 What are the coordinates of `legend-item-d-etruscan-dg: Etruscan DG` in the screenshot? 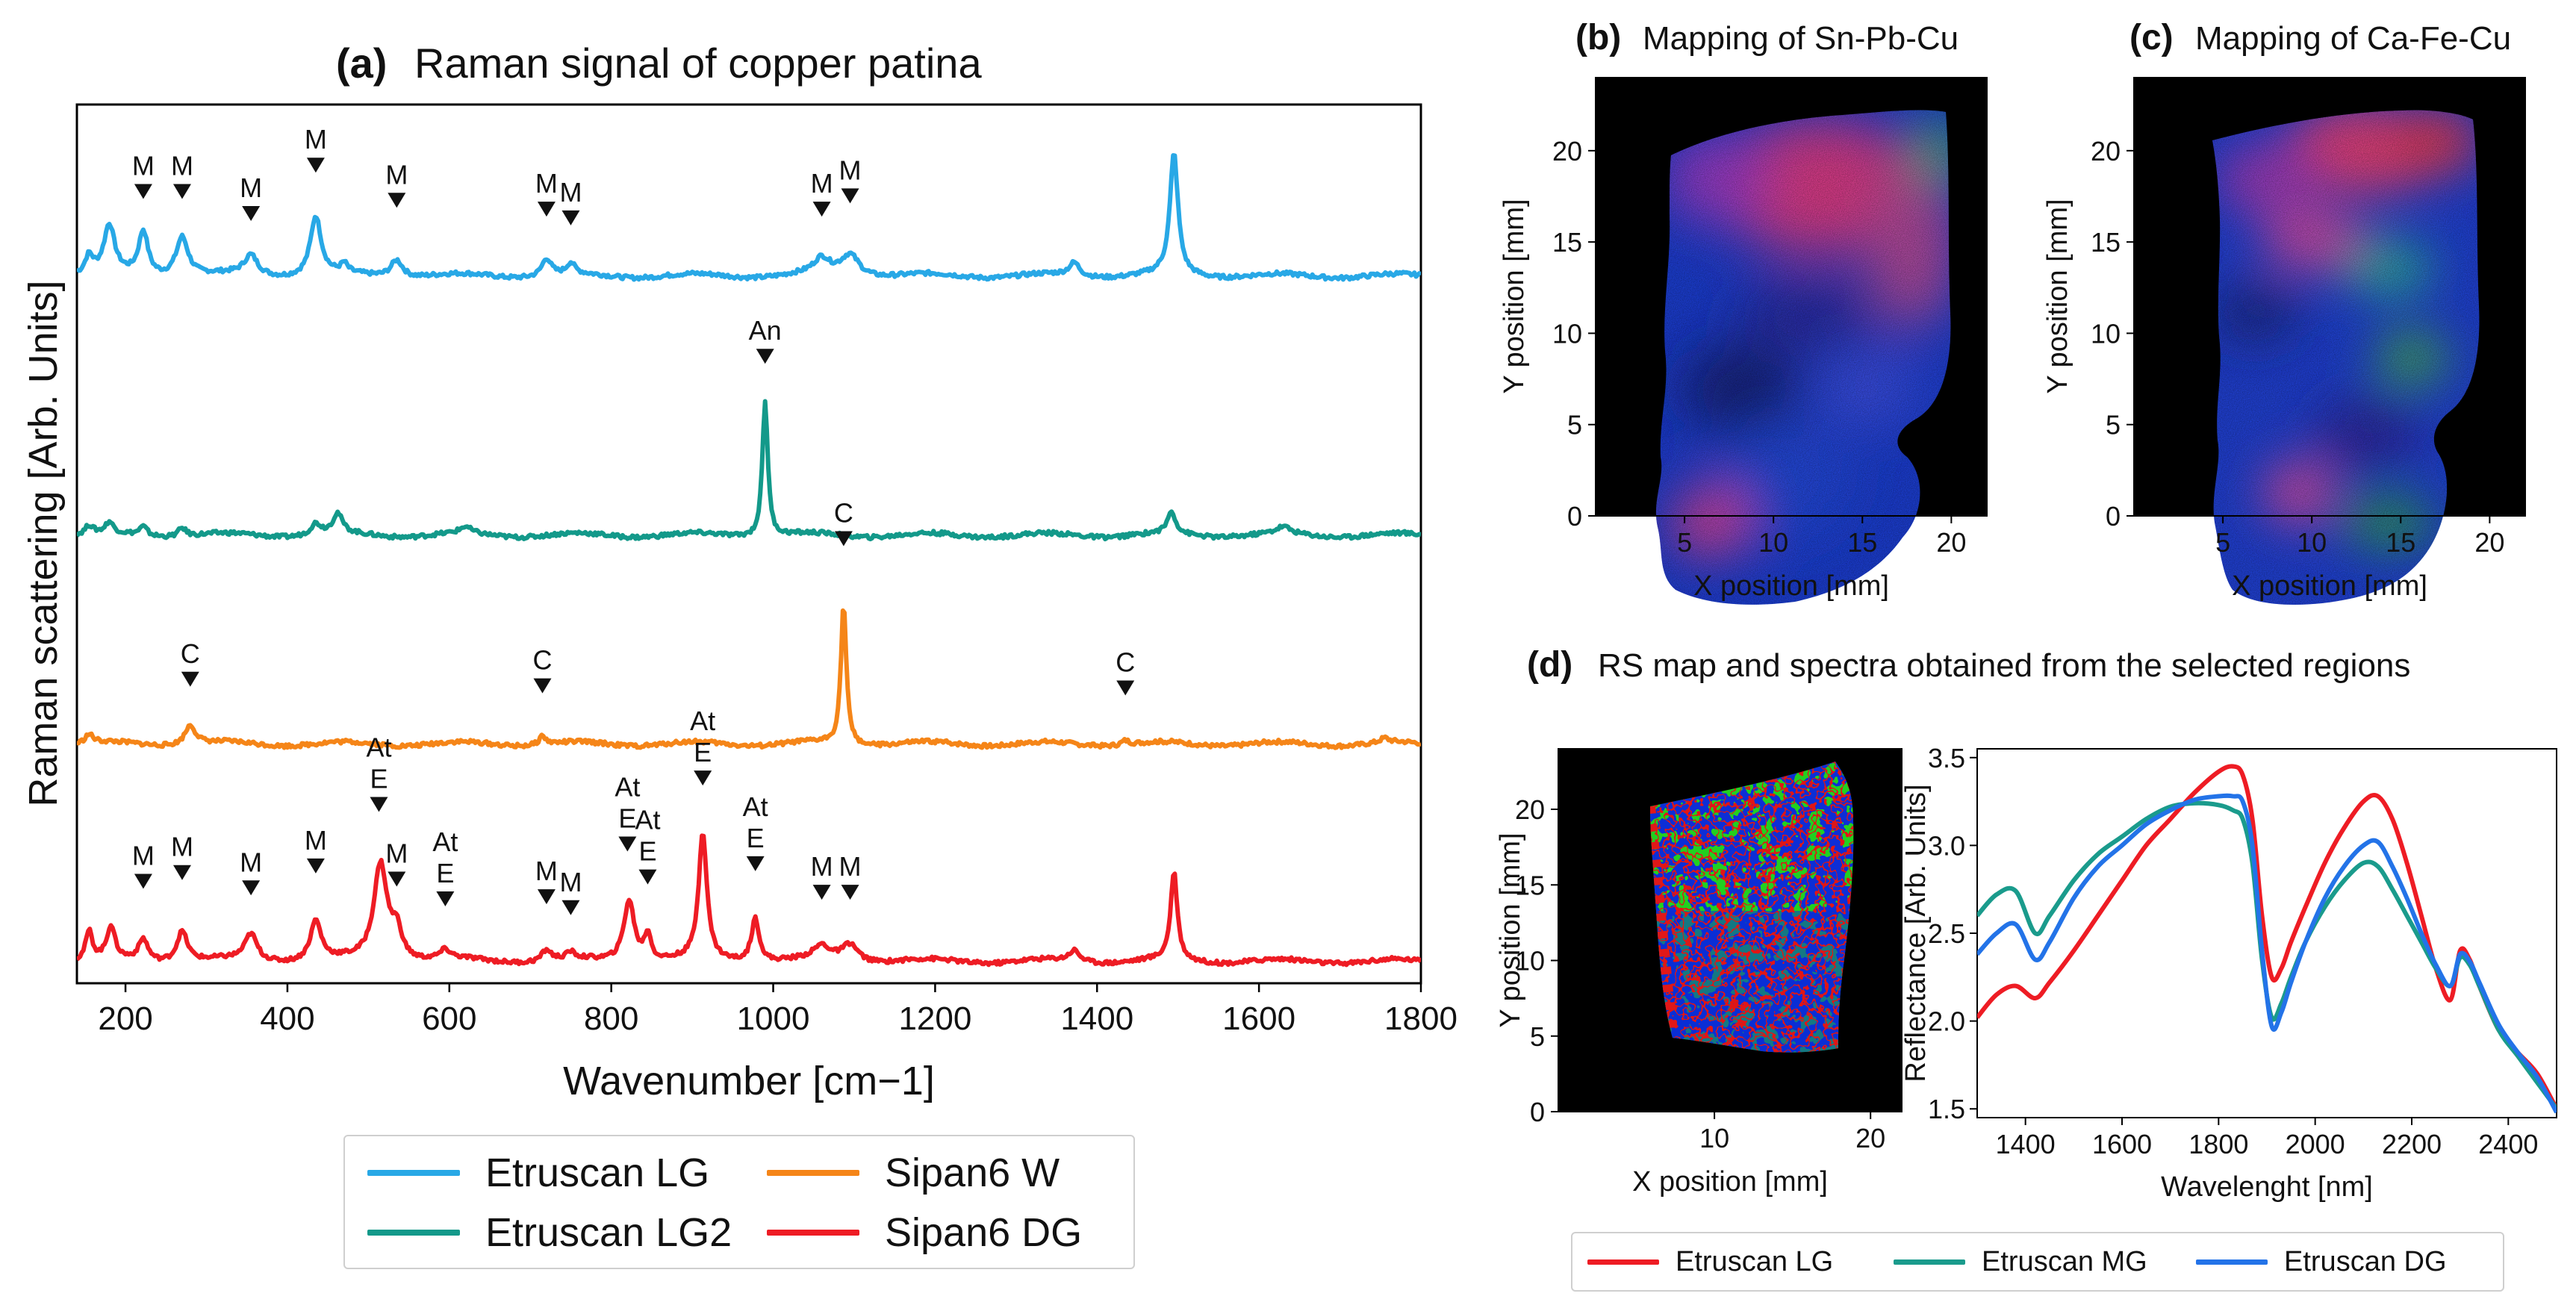 It's located at (2321, 1262).